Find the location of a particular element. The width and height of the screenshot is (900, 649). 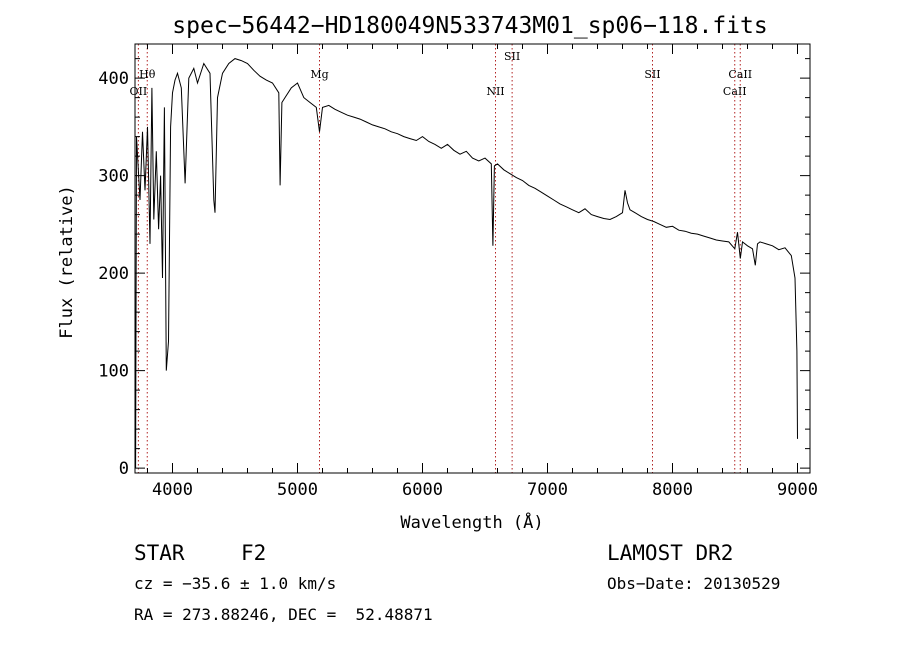

x-tick-label: 9000 is located at coordinates (797, 490).